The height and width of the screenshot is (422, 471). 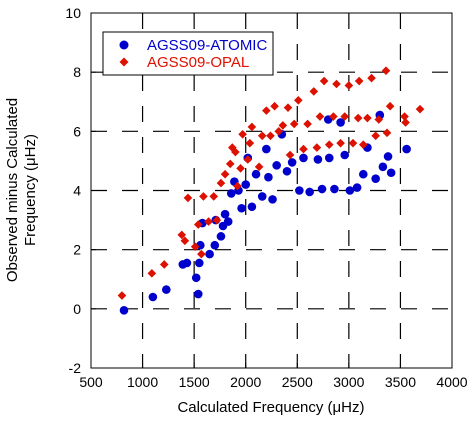 What do you see at coordinates (75, 368) in the screenshot?
I see `y-tick-label: -2` at bounding box center [75, 368].